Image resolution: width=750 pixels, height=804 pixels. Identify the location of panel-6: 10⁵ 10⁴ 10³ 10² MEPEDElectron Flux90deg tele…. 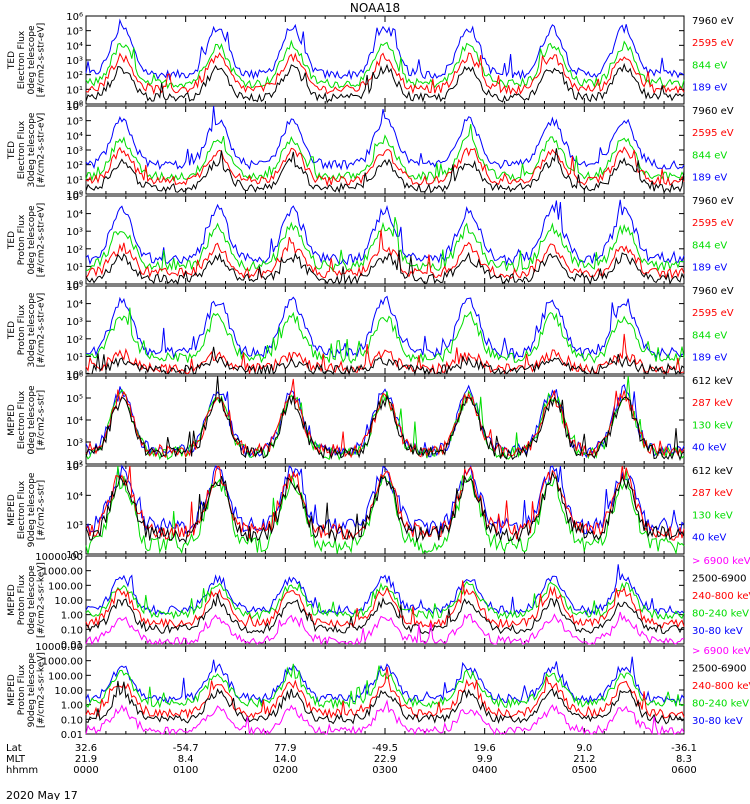
(370, 511).